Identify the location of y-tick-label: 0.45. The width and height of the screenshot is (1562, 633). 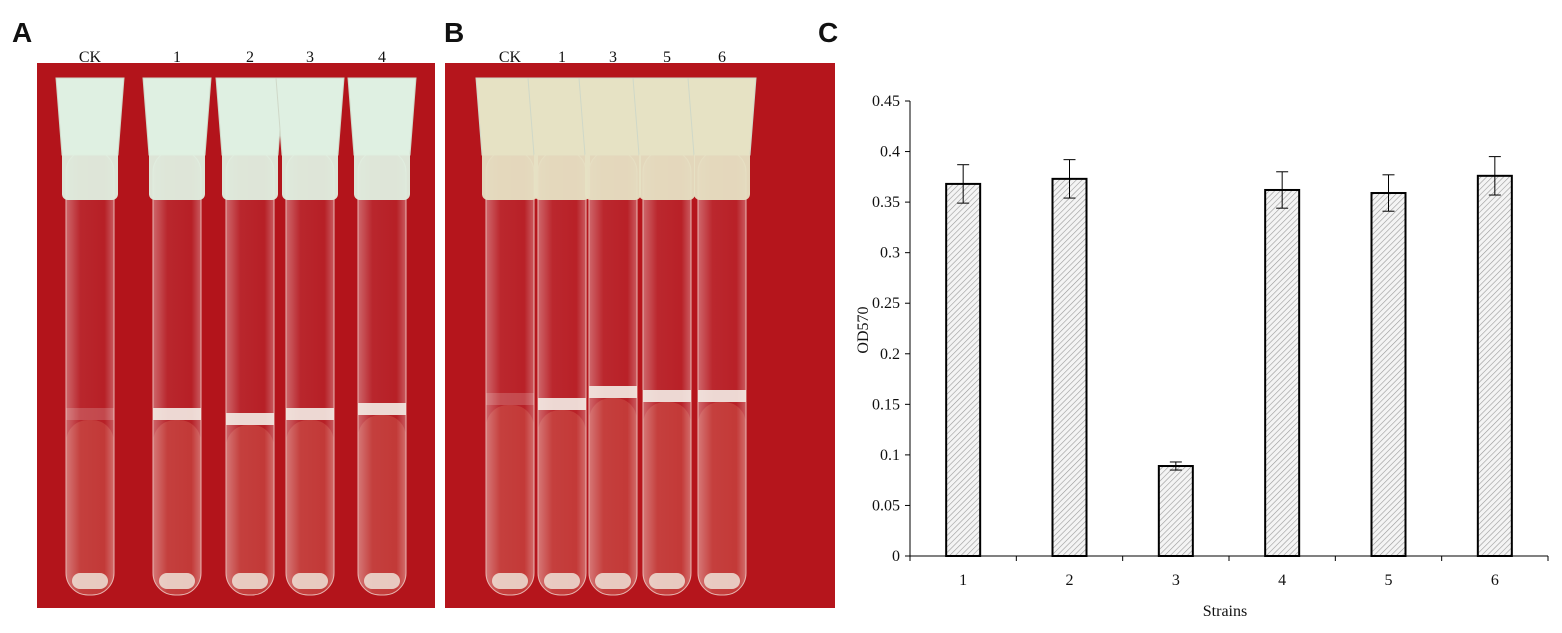
(886, 101).